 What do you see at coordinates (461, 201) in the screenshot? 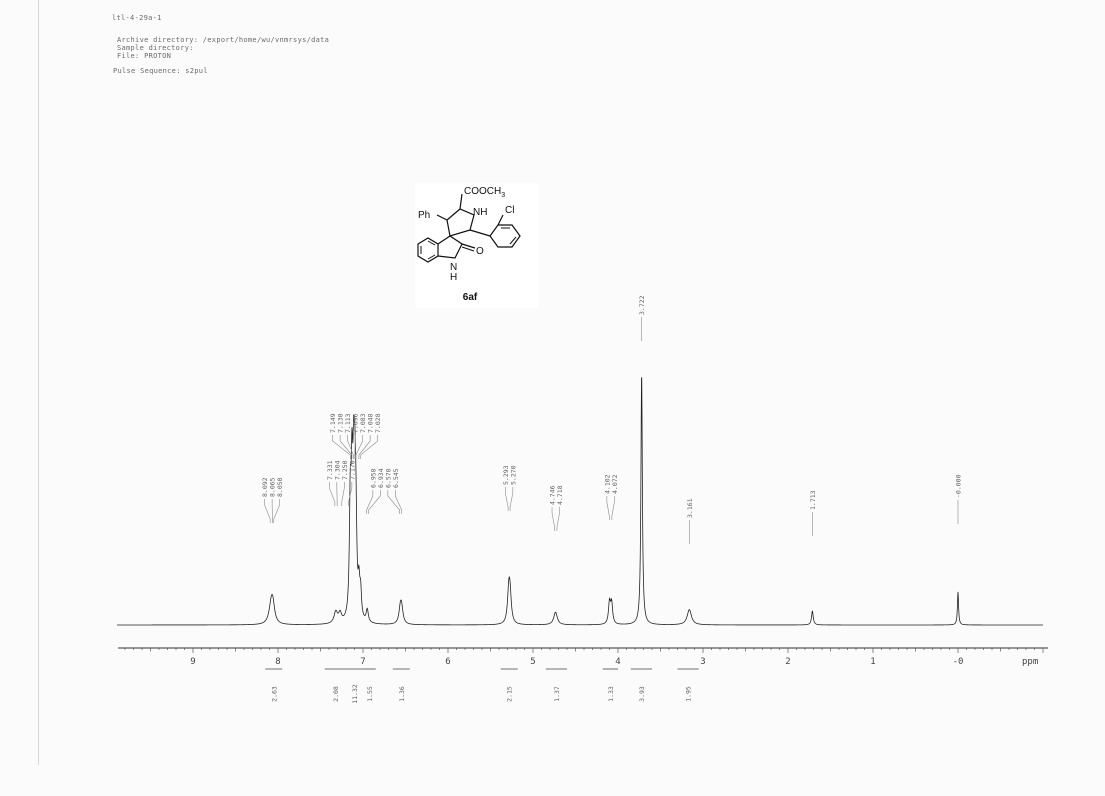
I see `ester-bond` at bounding box center [461, 201].